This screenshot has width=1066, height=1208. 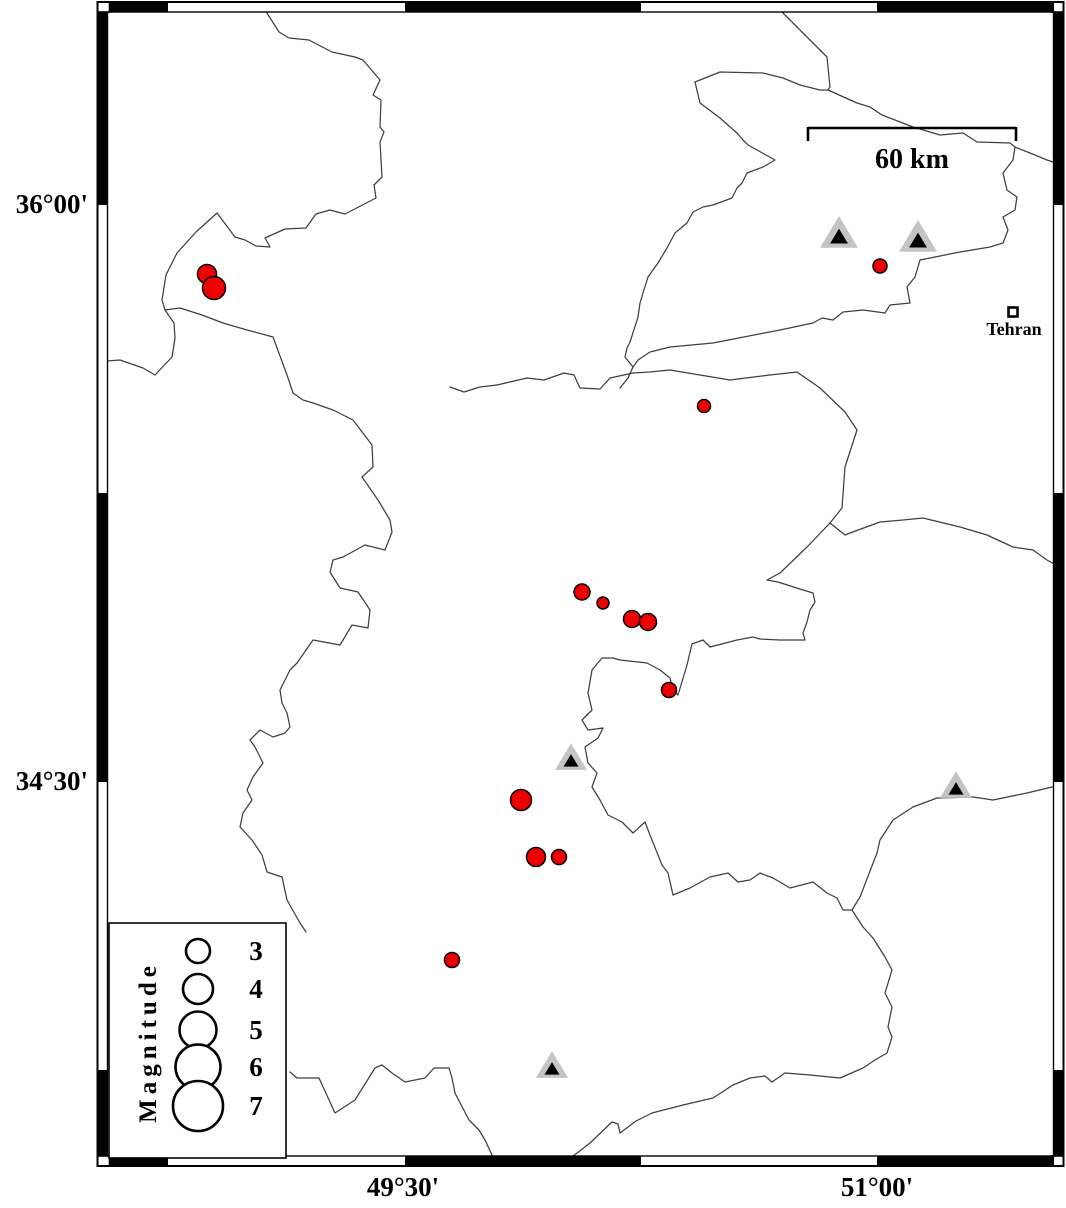 What do you see at coordinates (256, 1106) in the screenshot?
I see `legend-value: 7` at bounding box center [256, 1106].